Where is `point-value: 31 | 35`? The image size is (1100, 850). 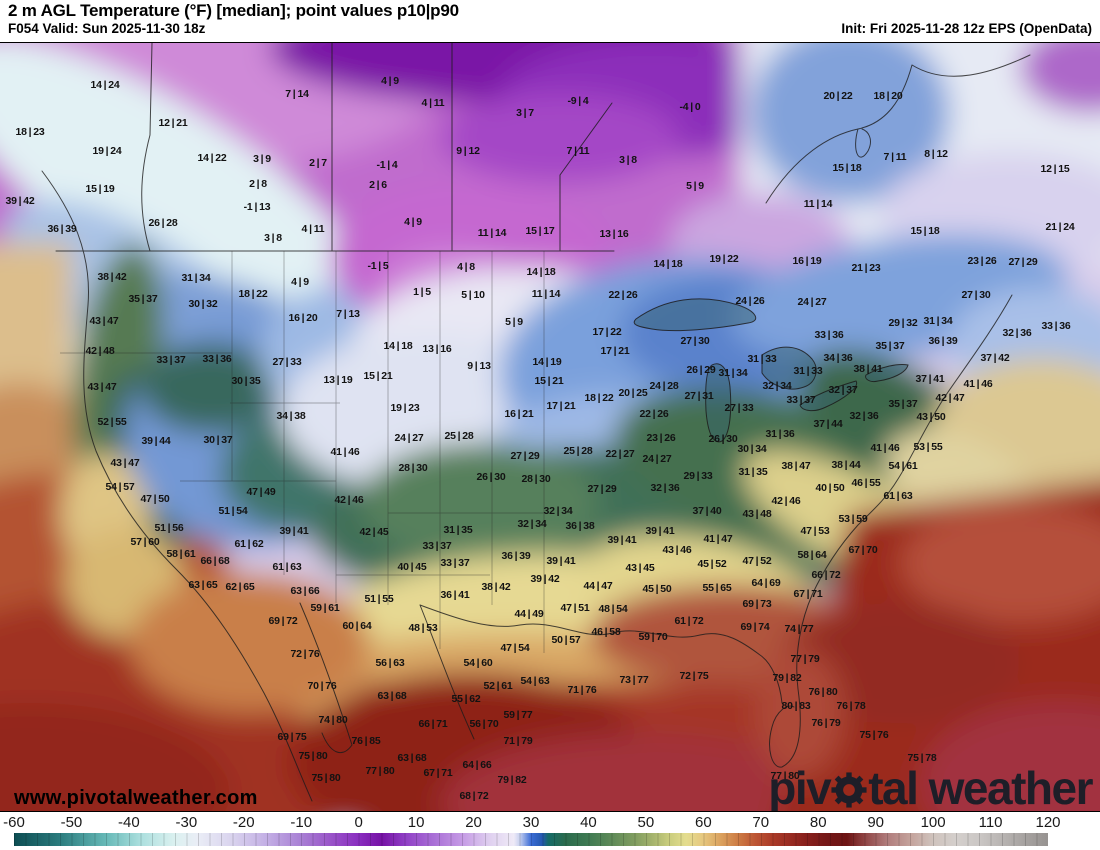
point-value: 31 | 35 is located at coordinates (458, 530).